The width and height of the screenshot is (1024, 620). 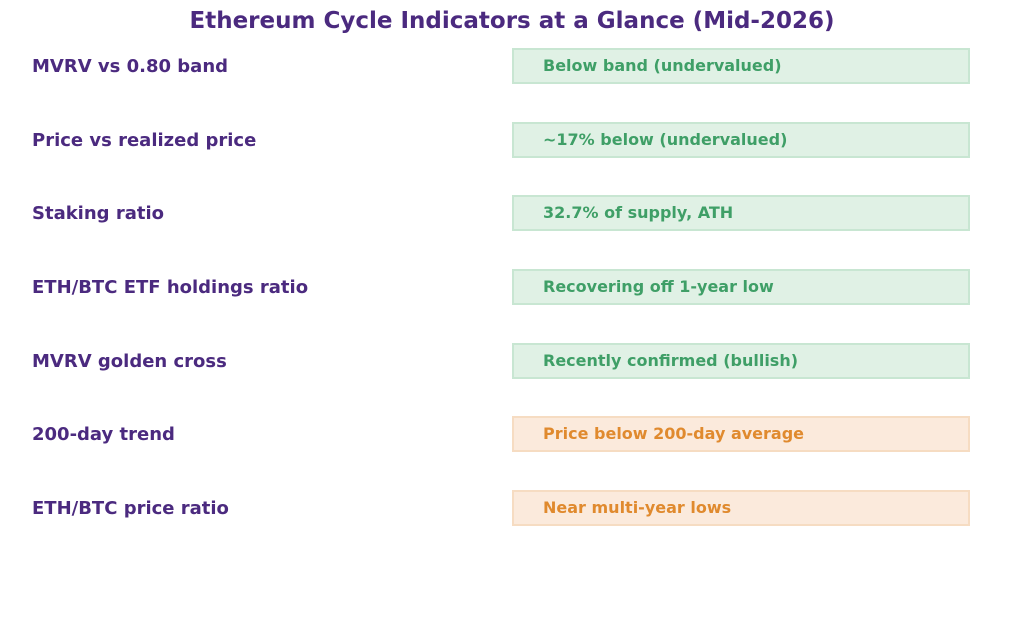 What do you see at coordinates (103, 434) in the screenshot?
I see `indicator-label: 200-day trend` at bounding box center [103, 434].